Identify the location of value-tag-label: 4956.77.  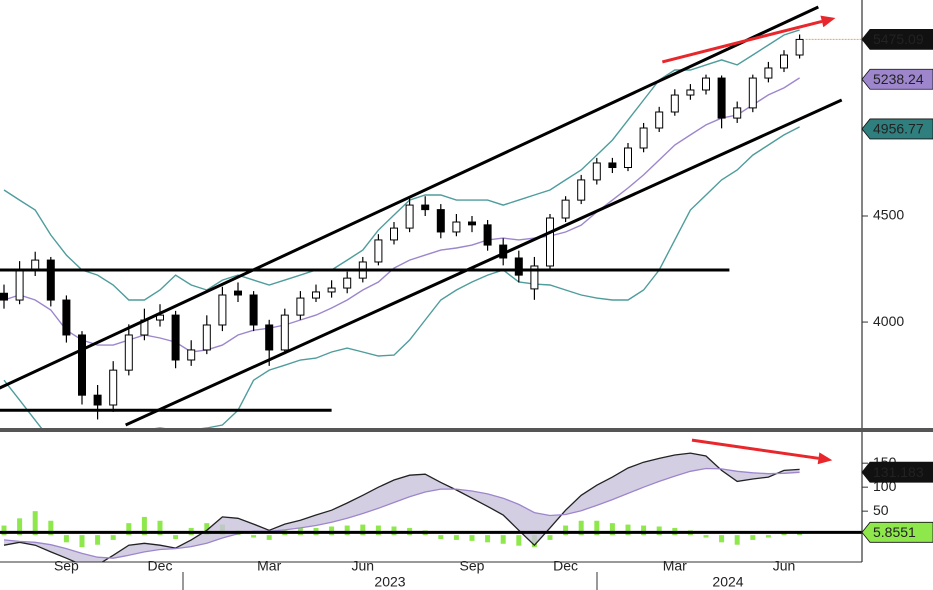
(898, 129).